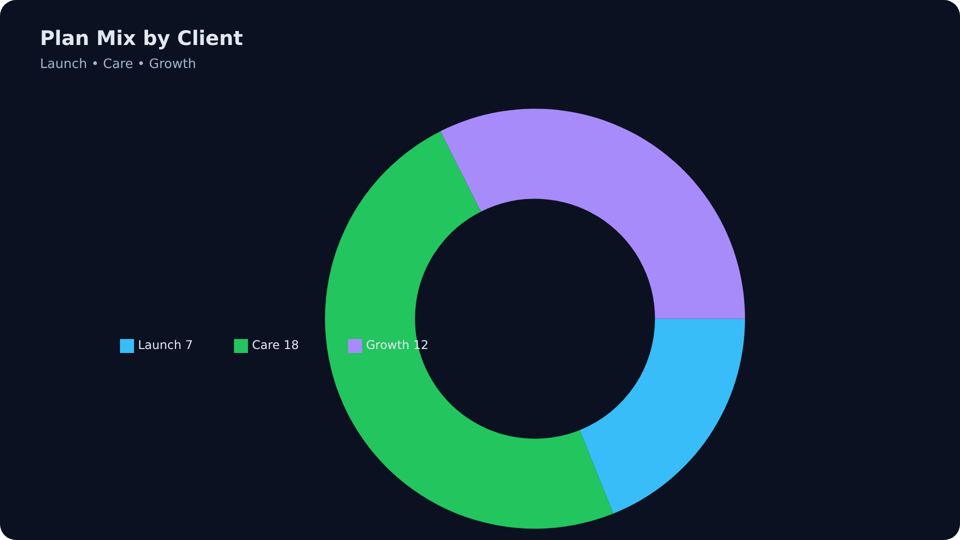  What do you see at coordinates (166, 345) in the screenshot?
I see `legend-label: Launch 7` at bounding box center [166, 345].